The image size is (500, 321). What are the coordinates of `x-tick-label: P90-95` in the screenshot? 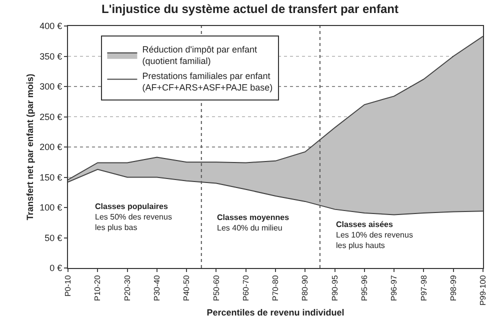 It's located at (335, 287).